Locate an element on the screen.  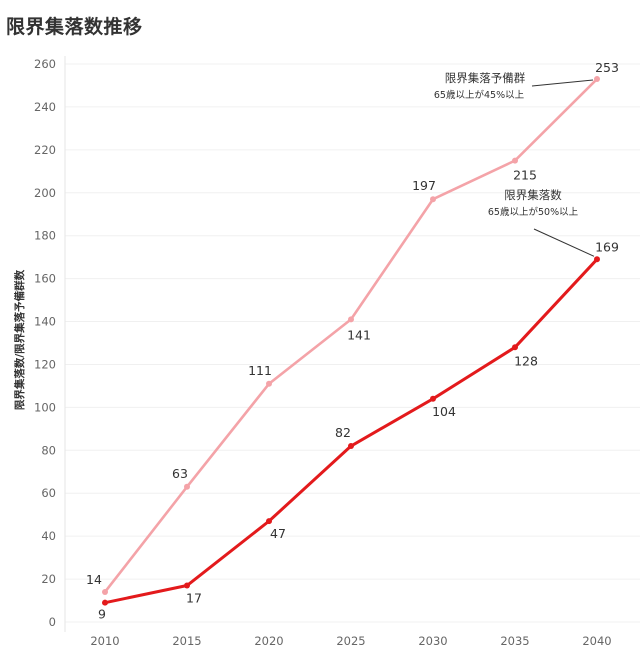
data-label: 169 is located at coordinates (607, 246).